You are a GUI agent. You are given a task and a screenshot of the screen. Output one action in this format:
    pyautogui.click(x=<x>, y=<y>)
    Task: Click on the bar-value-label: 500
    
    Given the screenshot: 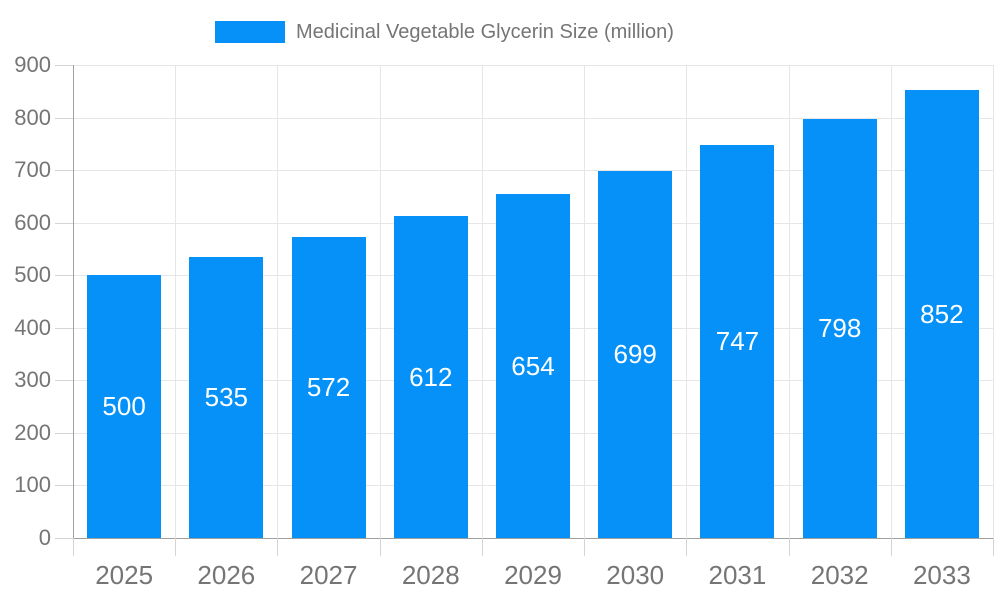 What is the action you would take?
    pyautogui.click(x=124, y=406)
    